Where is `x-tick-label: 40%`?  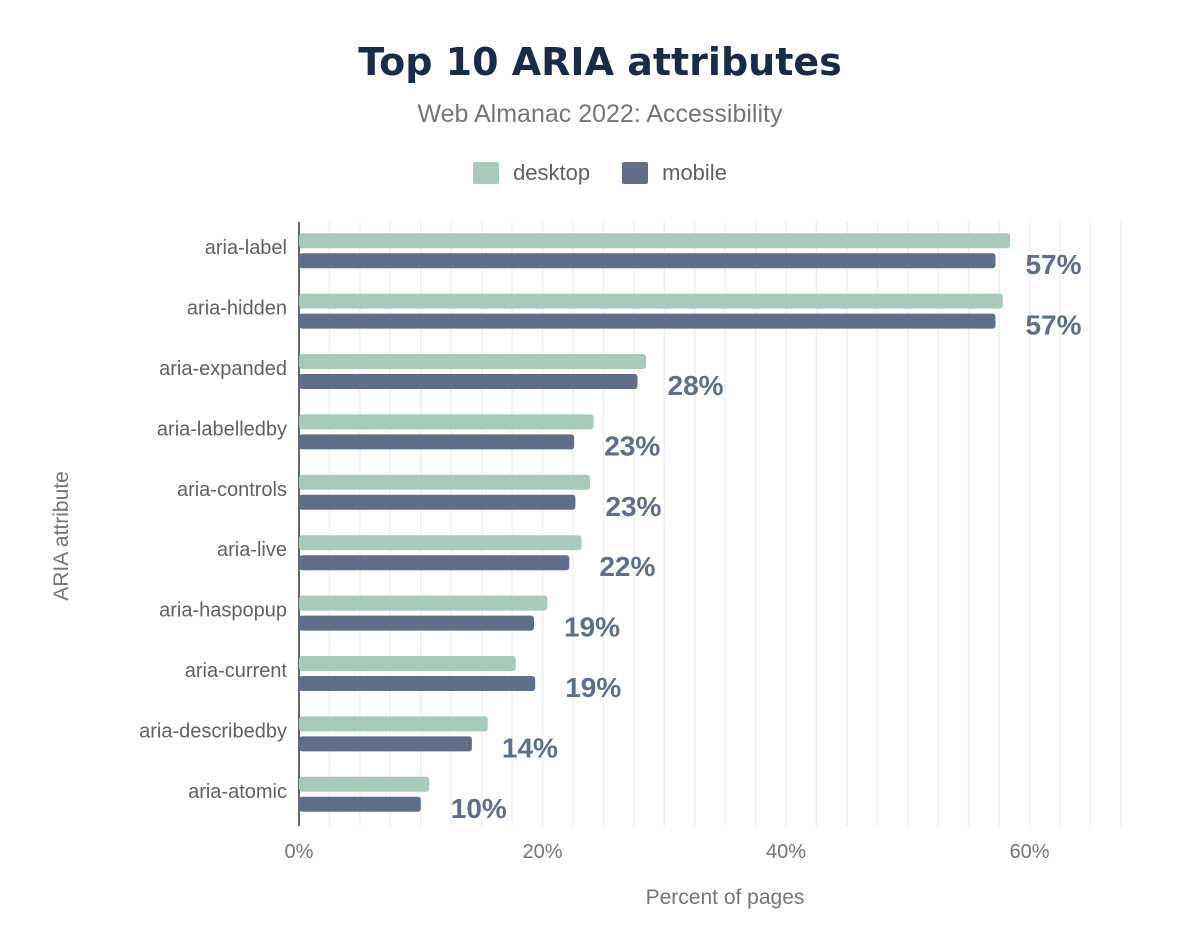 x-tick-label: 40% is located at coordinates (786, 852).